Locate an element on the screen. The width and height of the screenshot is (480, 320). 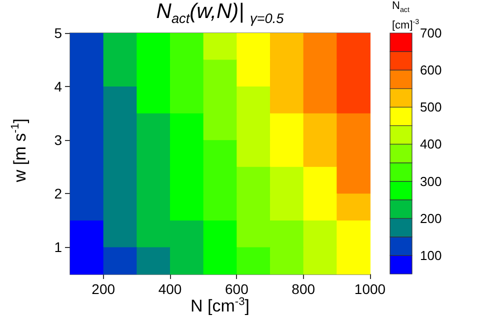
y-tick-label: 5 is located at coordinates (58, 33).